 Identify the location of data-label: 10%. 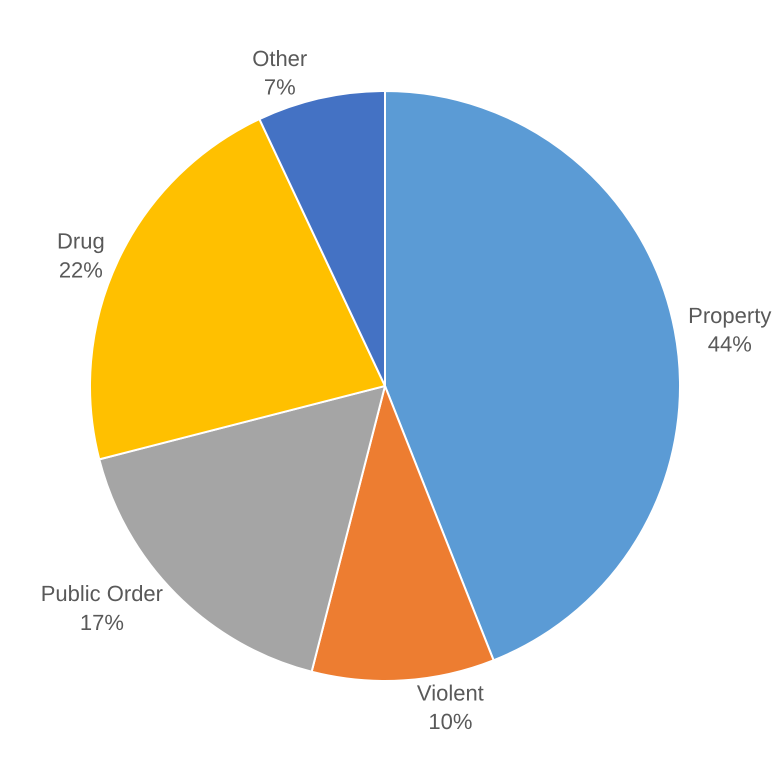
(450, 721).